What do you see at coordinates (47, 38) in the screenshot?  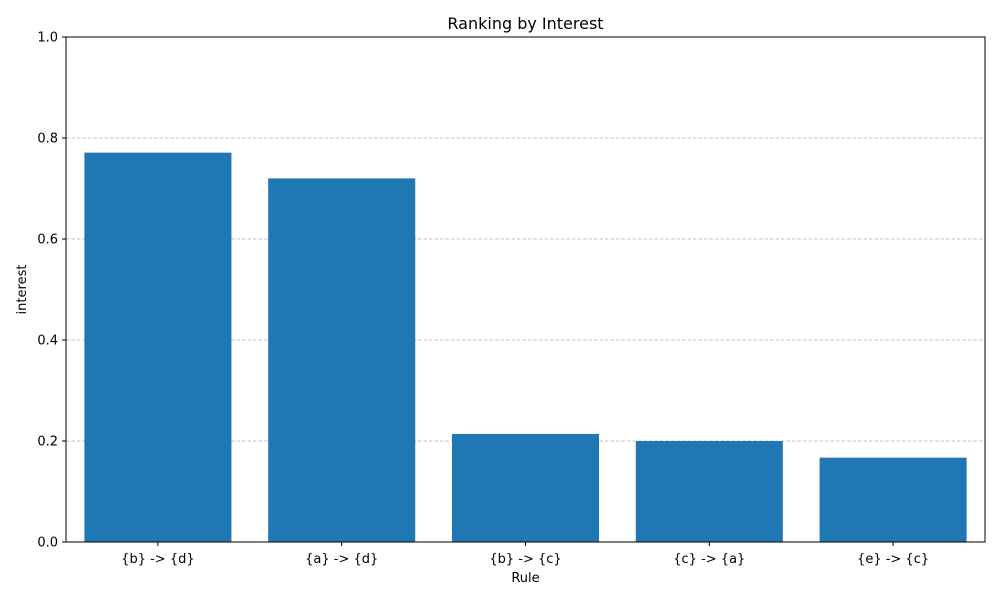 I see `y-tick-label: 1.0` at bounding box center [47, 38].